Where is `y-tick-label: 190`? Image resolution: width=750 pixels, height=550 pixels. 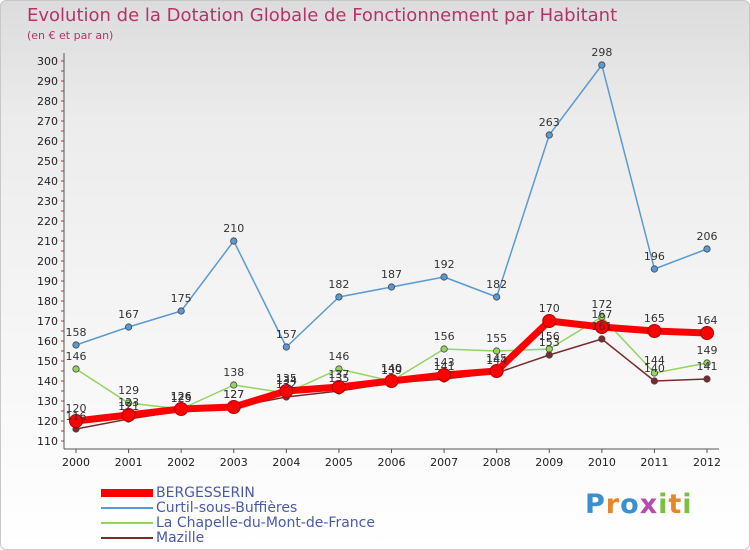 y-tick-label: 190 is located at coordinates (47, 281).